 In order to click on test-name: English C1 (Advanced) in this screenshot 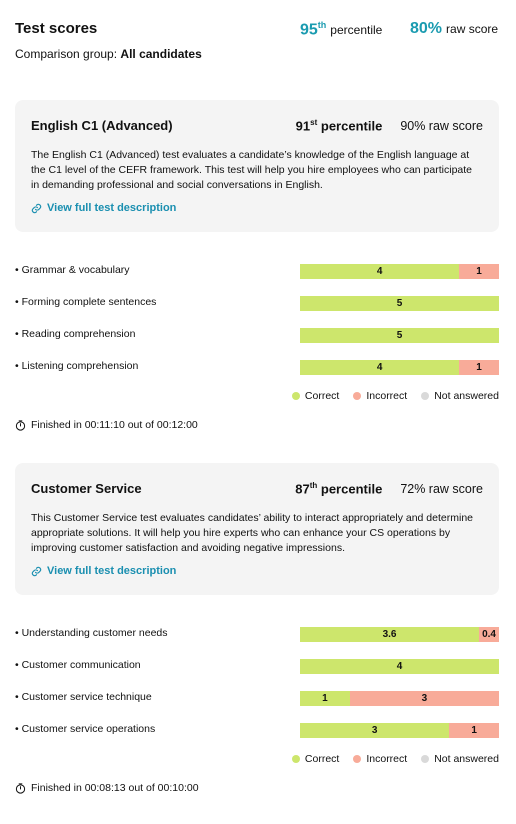, I will do `click(102, 125)`.